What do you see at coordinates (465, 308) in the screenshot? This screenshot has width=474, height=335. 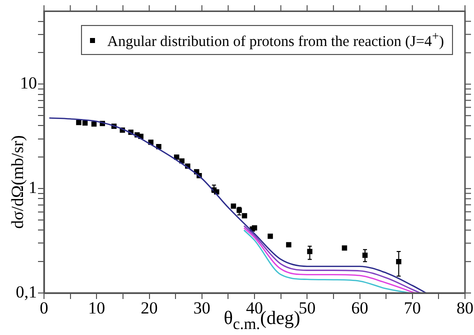 I see `x-tick-label: 80` at bounding box center [465, 308].